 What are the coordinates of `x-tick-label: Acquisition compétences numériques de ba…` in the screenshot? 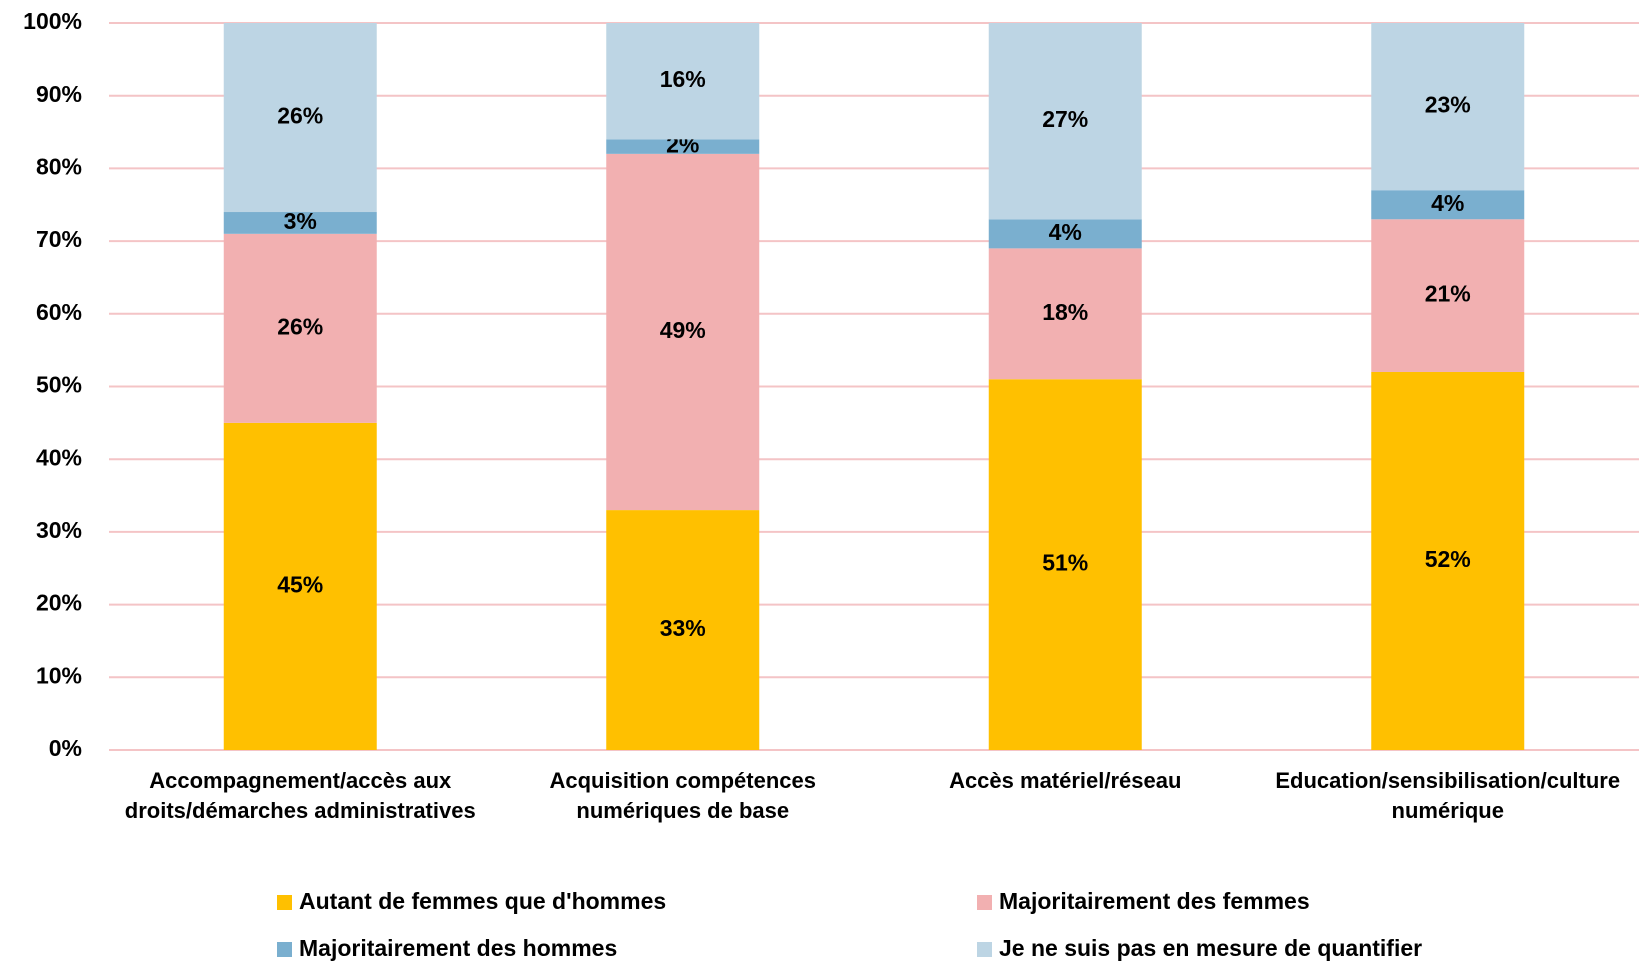 It's located at (682, 795).